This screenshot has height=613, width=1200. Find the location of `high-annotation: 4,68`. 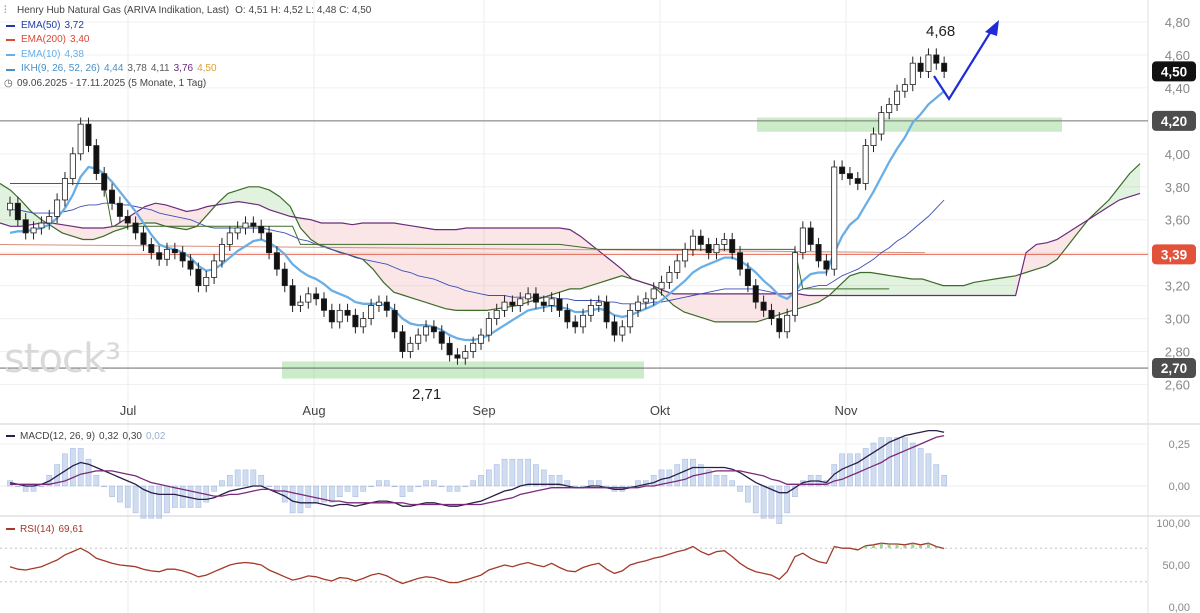

high-annotation: 4,68 is located at coordinates (940, 31).